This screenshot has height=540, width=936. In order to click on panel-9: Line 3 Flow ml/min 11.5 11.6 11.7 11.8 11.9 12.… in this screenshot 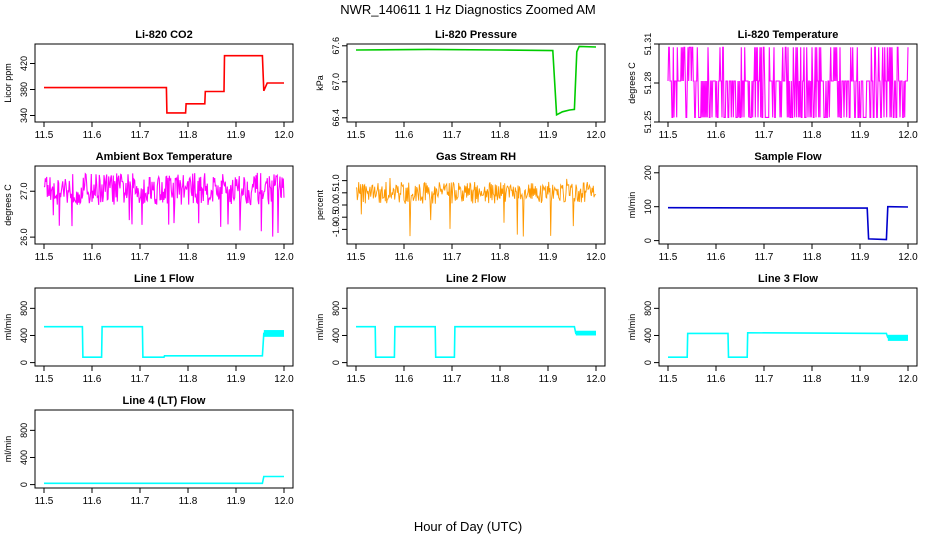, I will do `click(772, 329)`.